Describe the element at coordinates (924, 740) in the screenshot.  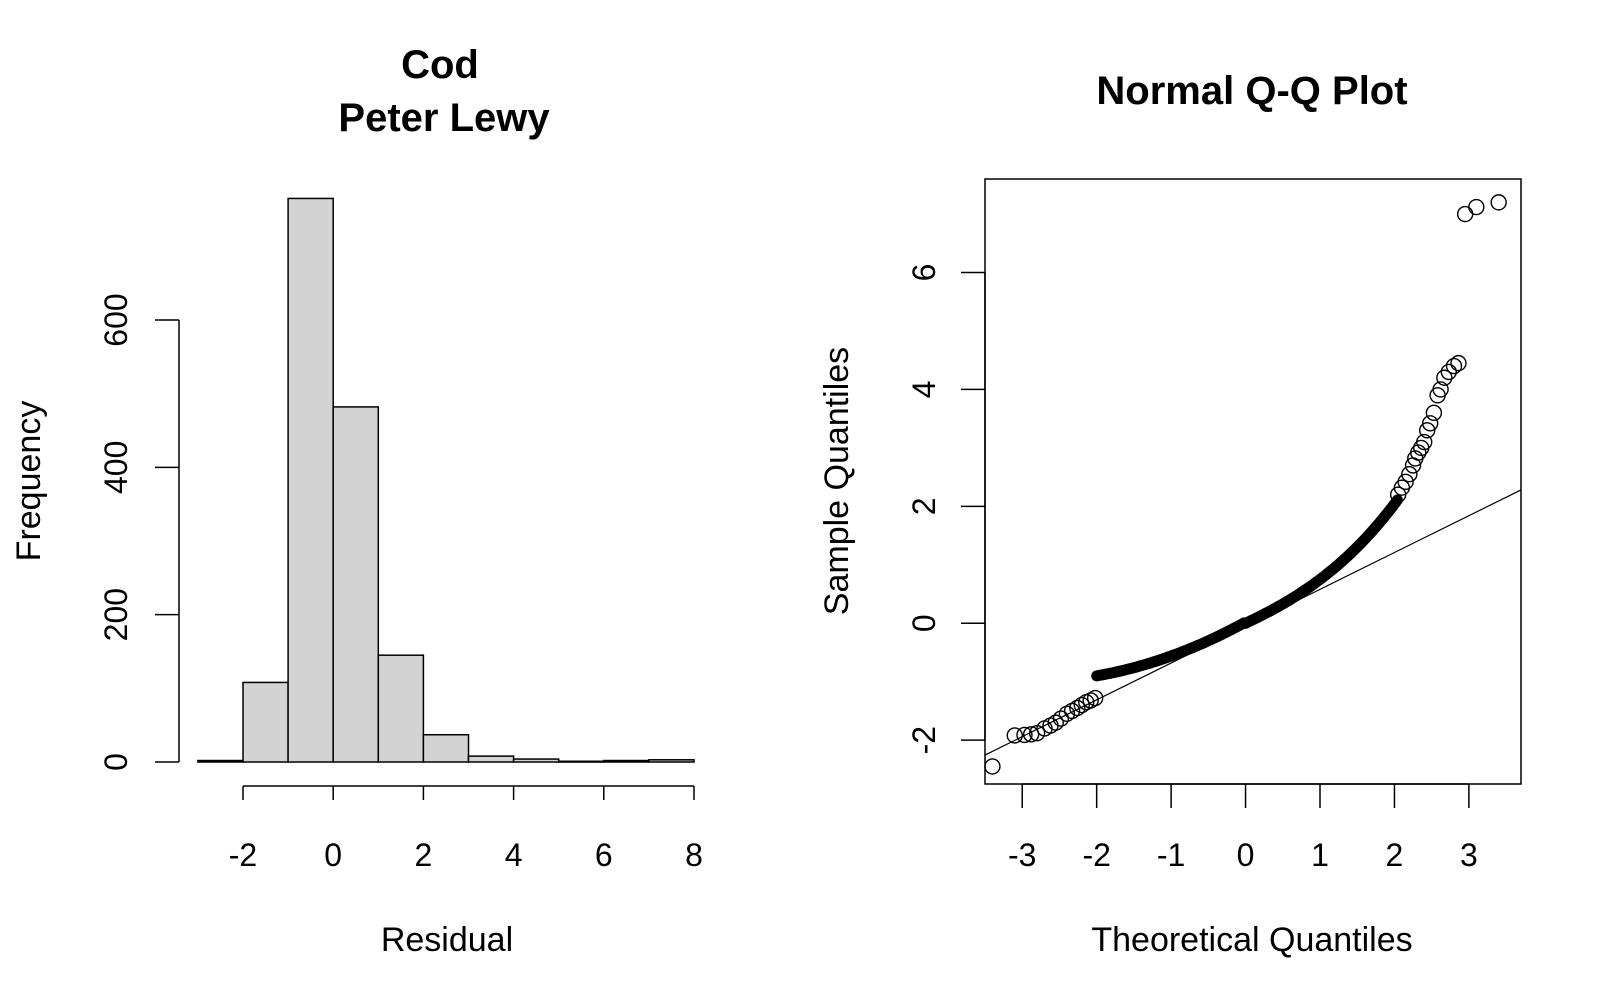
I see `qq-y-tick-label: -2` at that location.